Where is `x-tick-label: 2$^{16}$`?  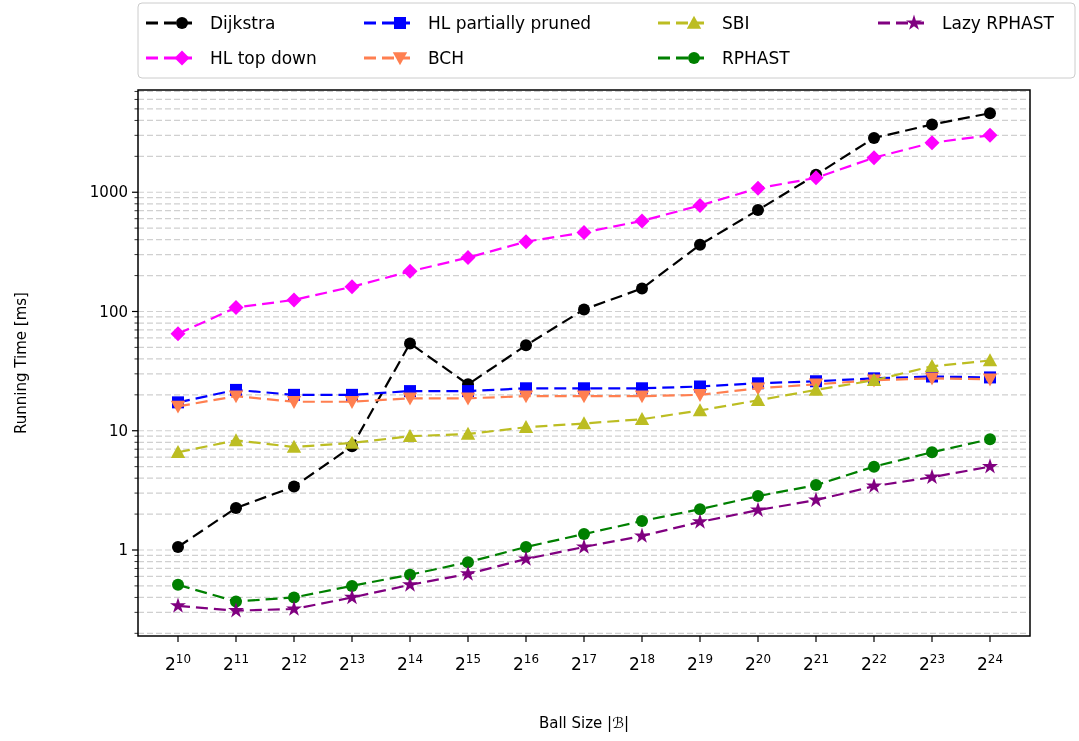 x-tick-label: 2$^{16}$ is located at coordinates (526, 663).